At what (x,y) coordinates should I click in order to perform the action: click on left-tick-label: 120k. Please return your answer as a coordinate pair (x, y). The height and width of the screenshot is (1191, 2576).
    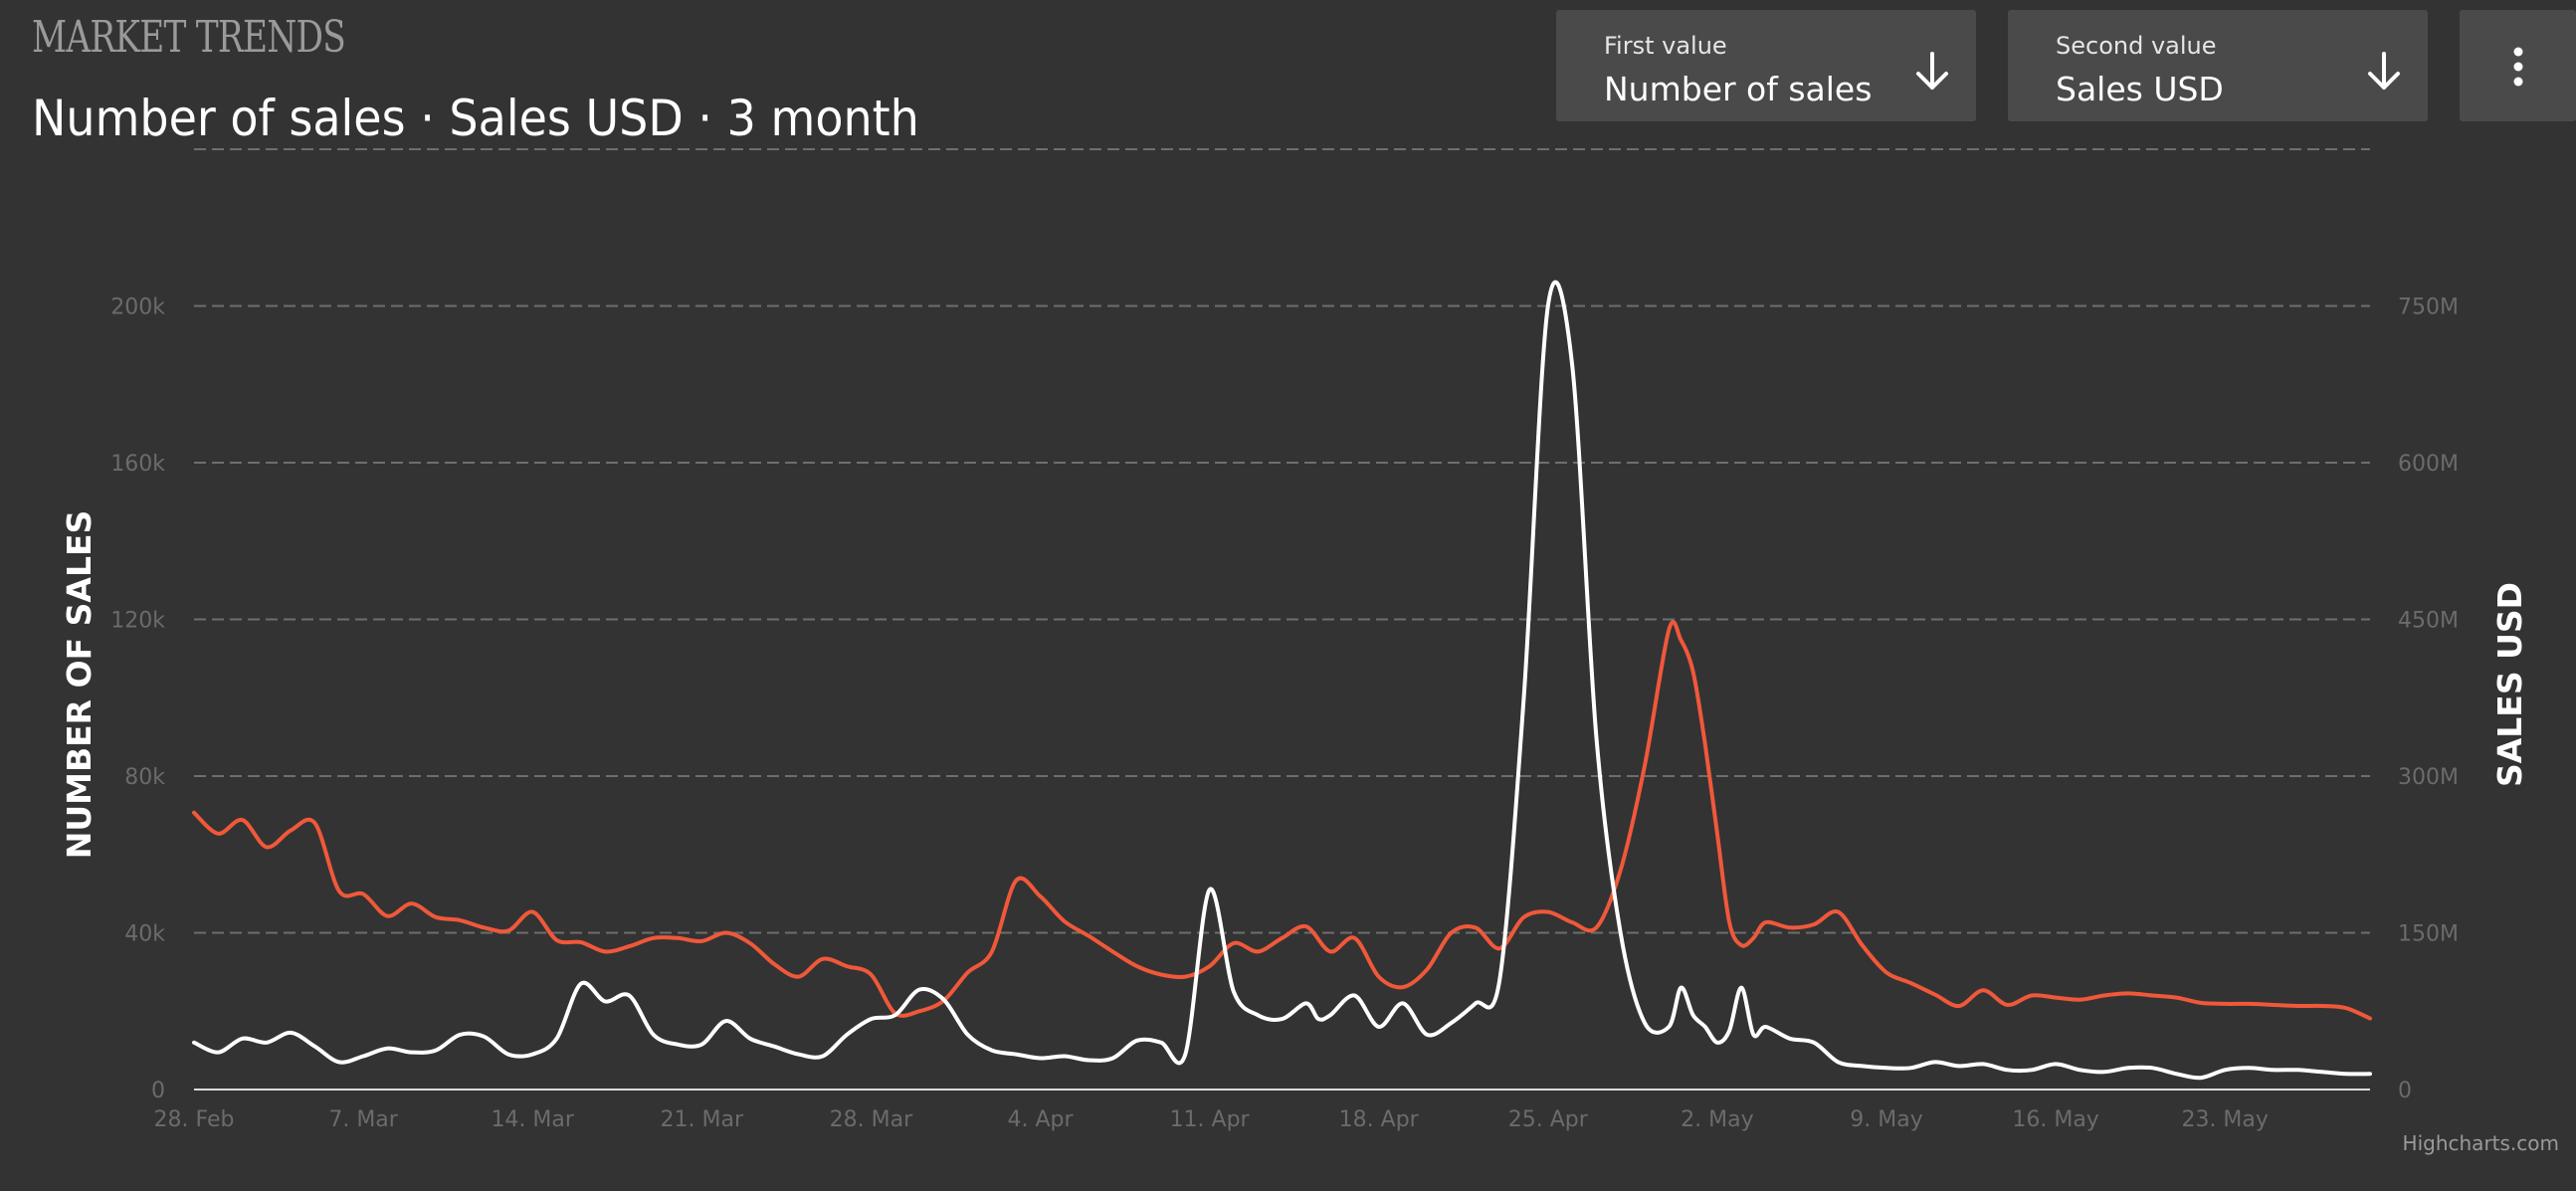
    Looking at the image, I should click on (137, 621).